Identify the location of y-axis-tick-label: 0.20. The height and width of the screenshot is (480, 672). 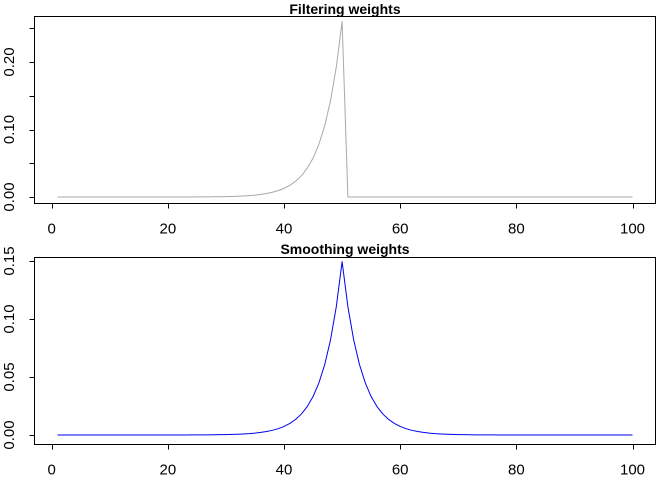
(9, 61).